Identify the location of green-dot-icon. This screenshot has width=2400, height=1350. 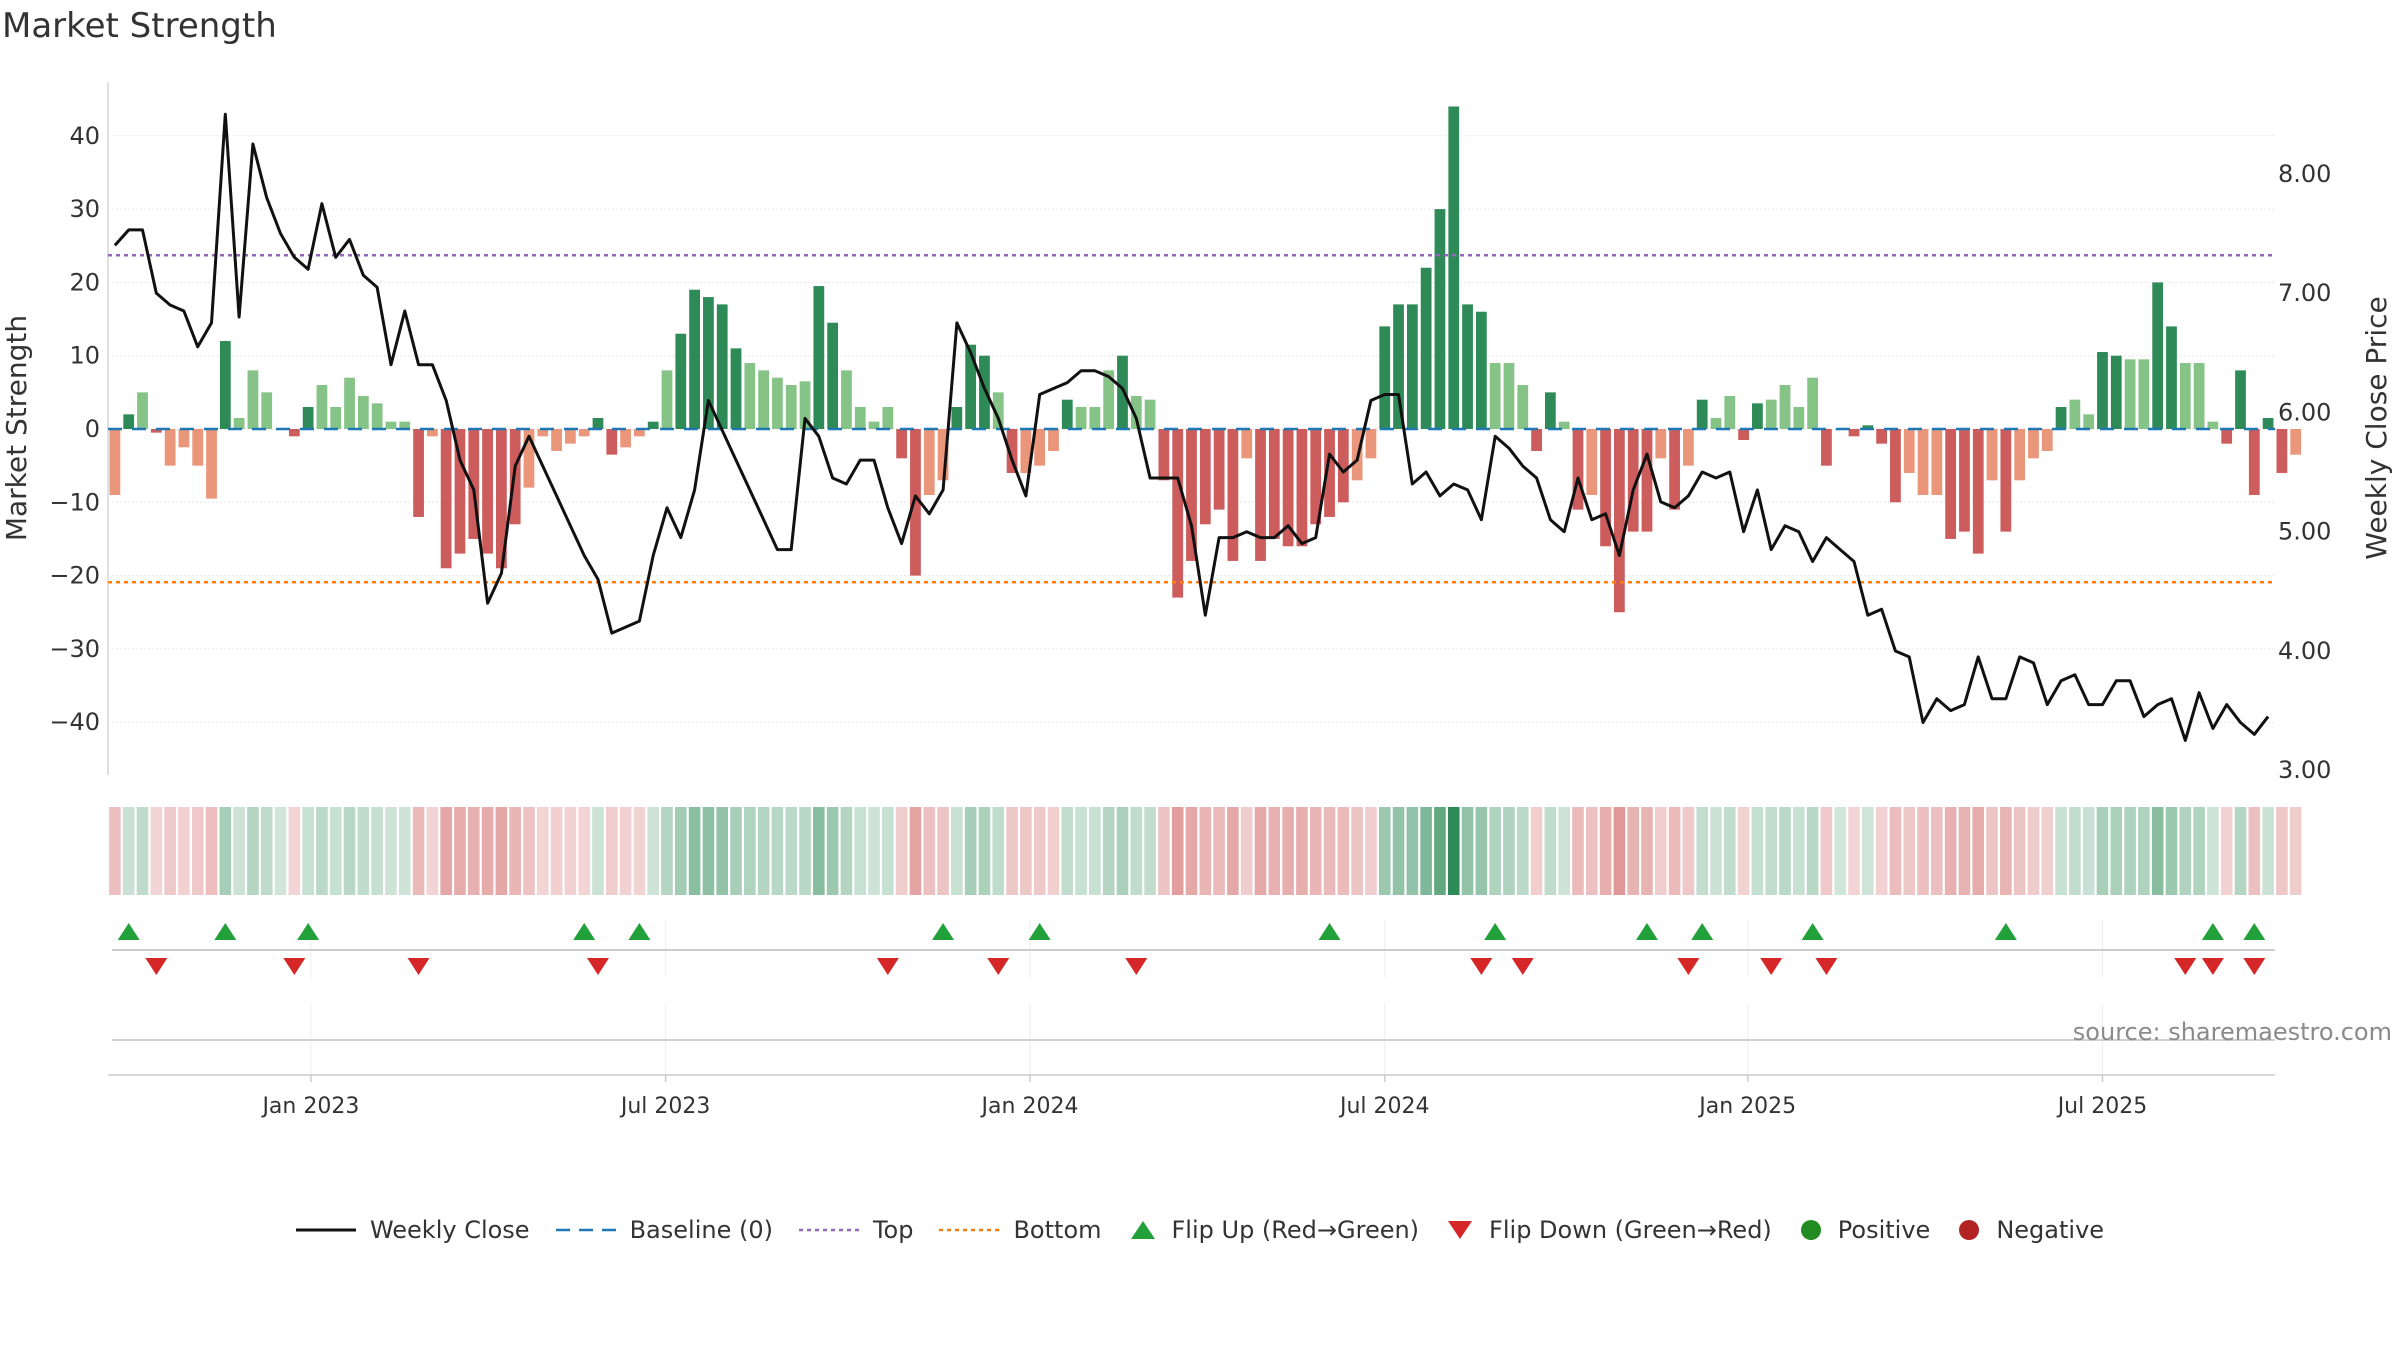
(1810, 1230).